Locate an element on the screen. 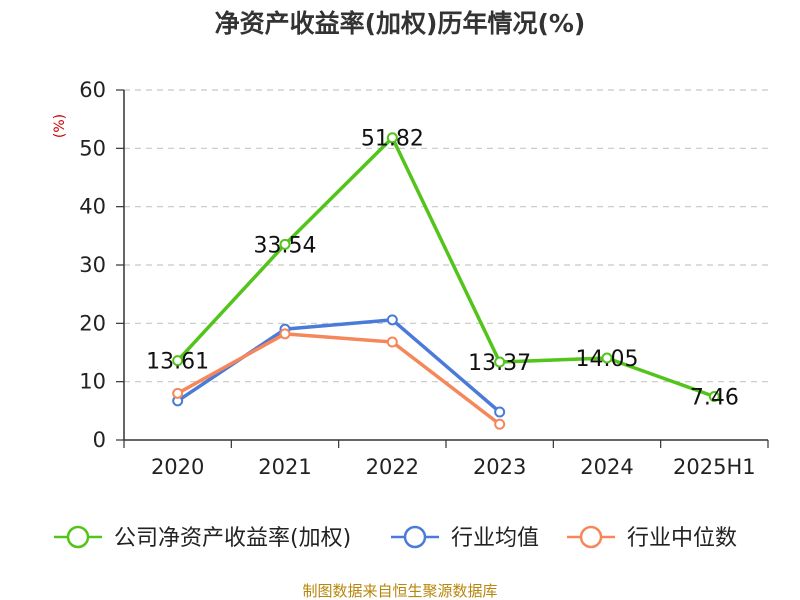 Image resolution: width=800 pixels, height=600 pixels. data-label: 33.54 is located at coordinates (285, 245).